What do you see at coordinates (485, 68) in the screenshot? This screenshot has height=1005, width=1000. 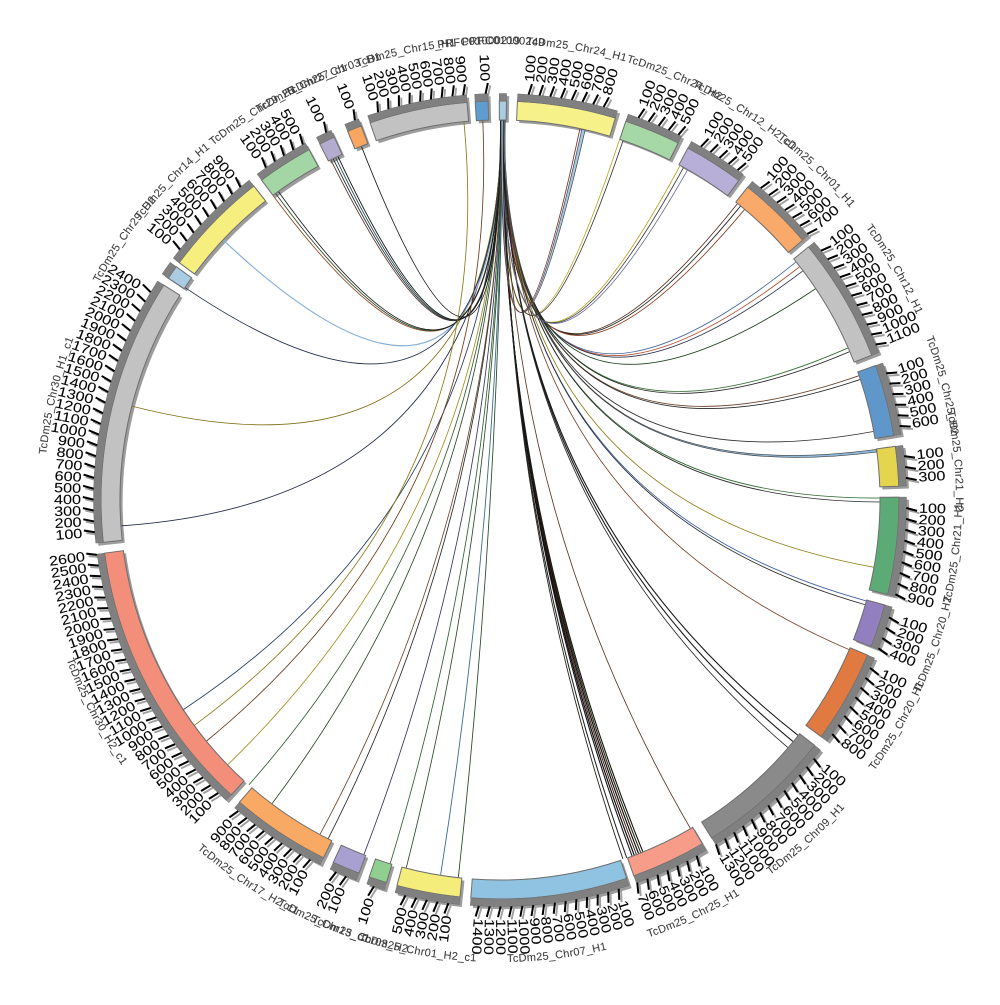 I see `svg-text: 100` at bounding box center [485, 68].